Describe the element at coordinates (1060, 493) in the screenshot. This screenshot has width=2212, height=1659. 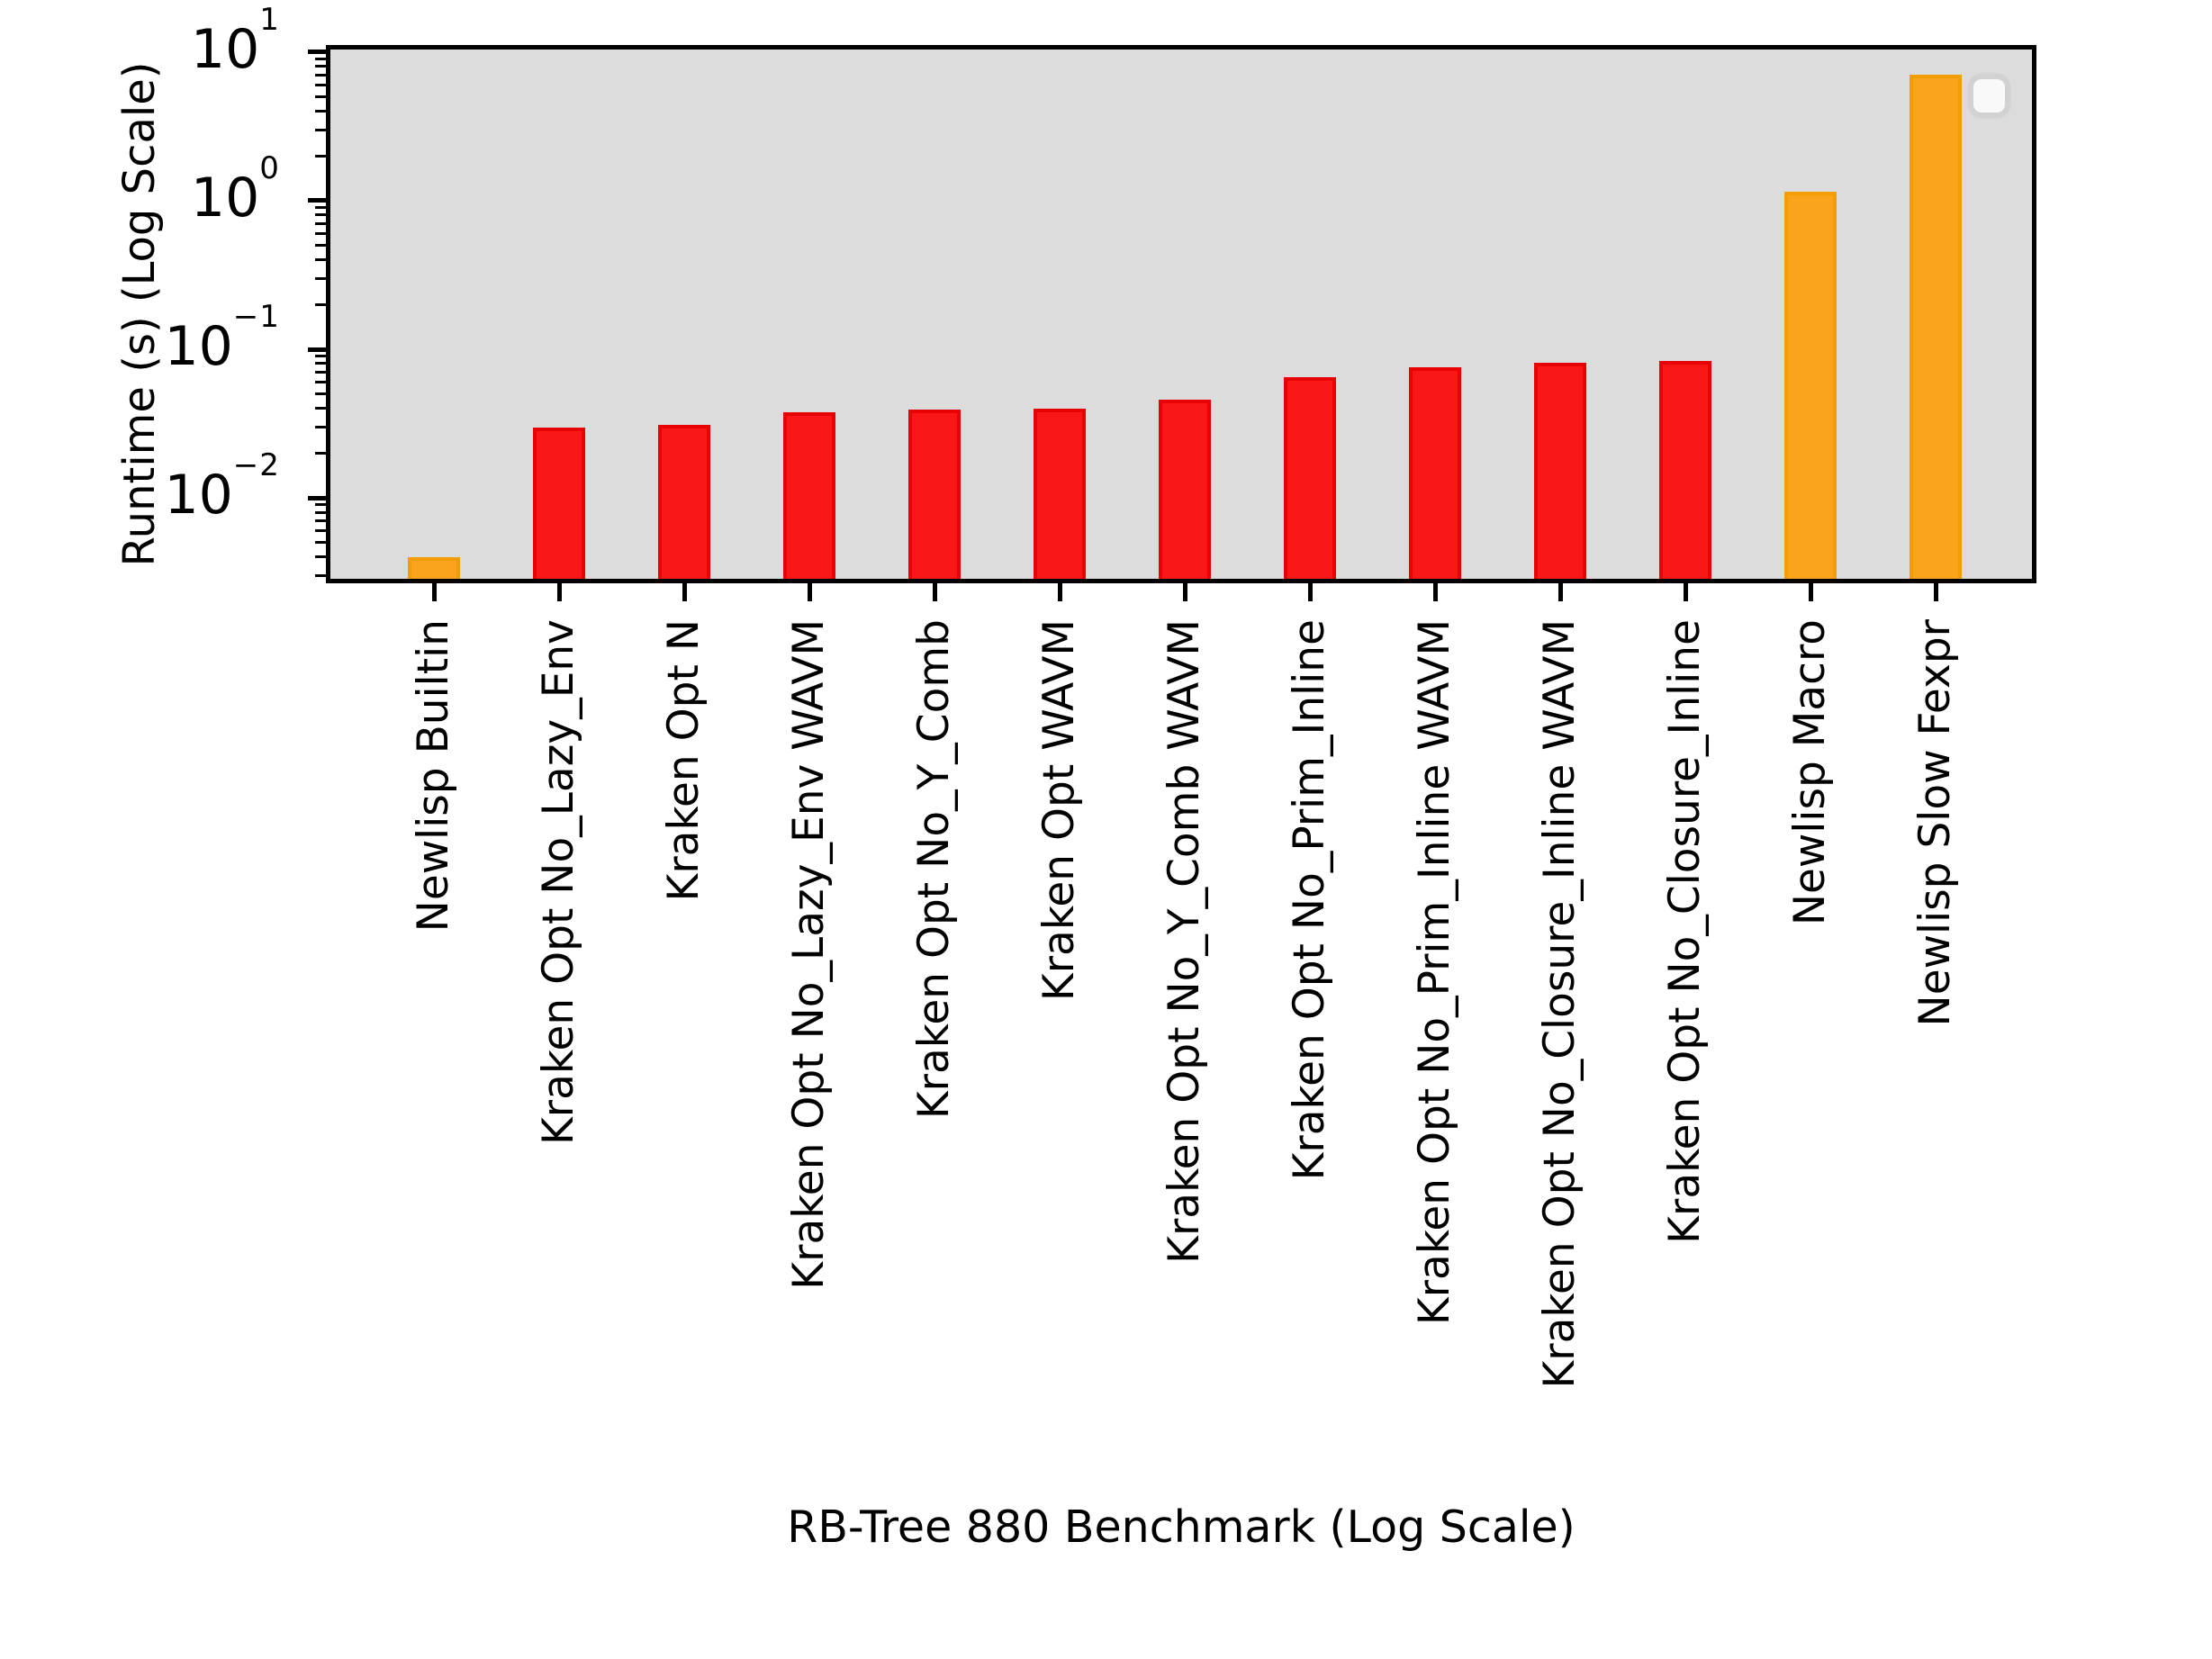
I see `bar-kraken-opt-wavm` at that location.